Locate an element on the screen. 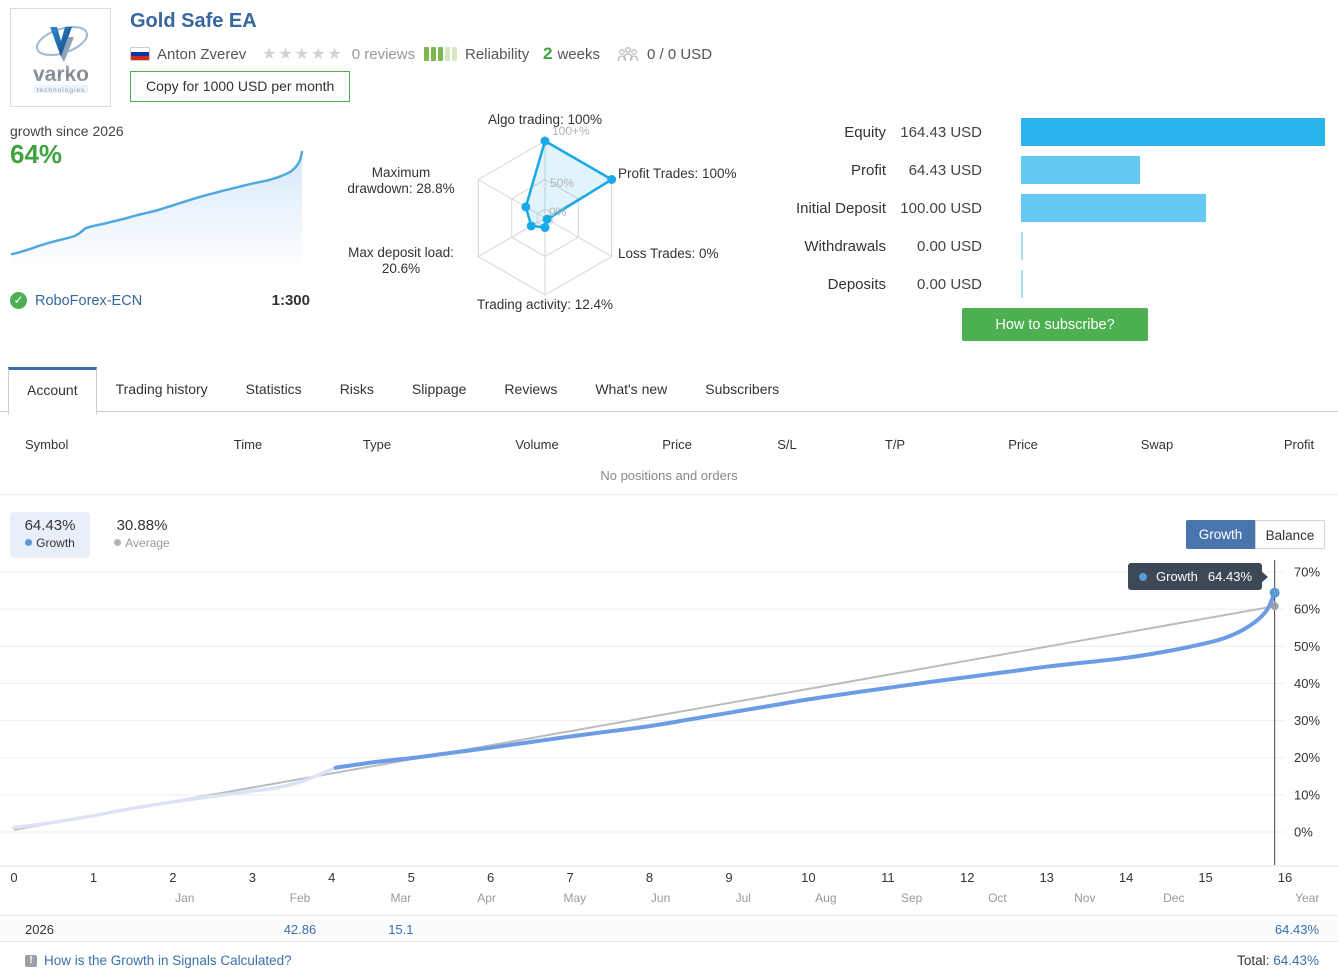 Image resolution: width=1338 pixels, height=980 pixels. copy-signal-button: Copy for 1000 USD per month is located at coordinates (240, 86).